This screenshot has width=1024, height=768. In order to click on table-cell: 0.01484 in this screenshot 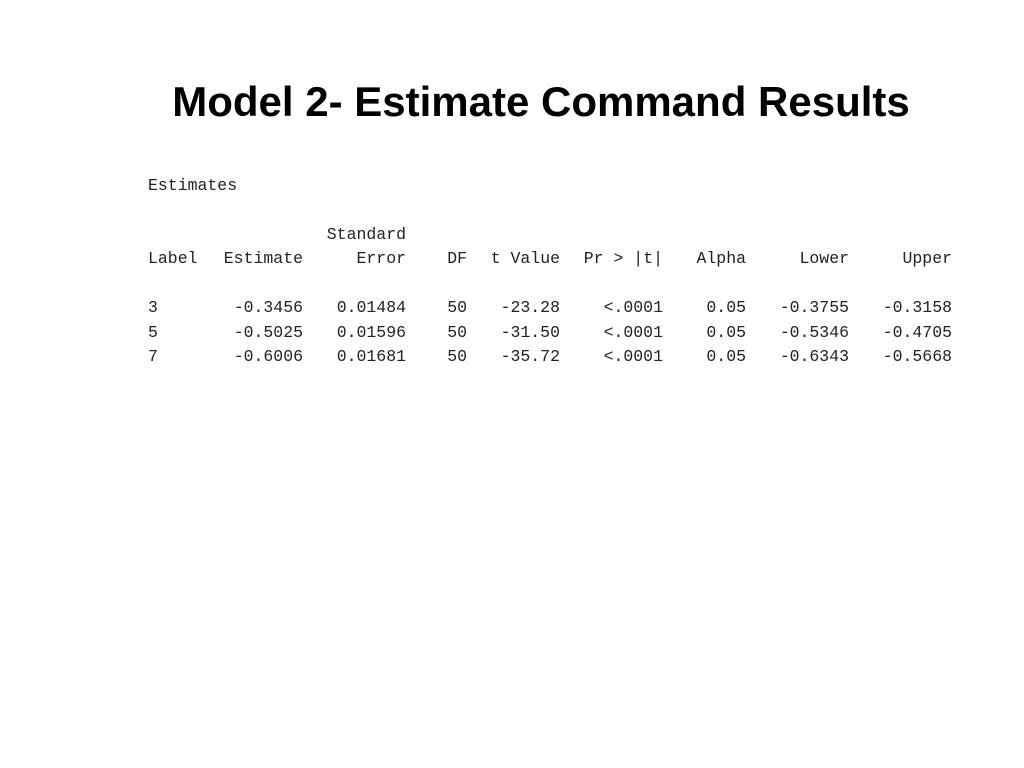, I will do `click(371, 307)`.